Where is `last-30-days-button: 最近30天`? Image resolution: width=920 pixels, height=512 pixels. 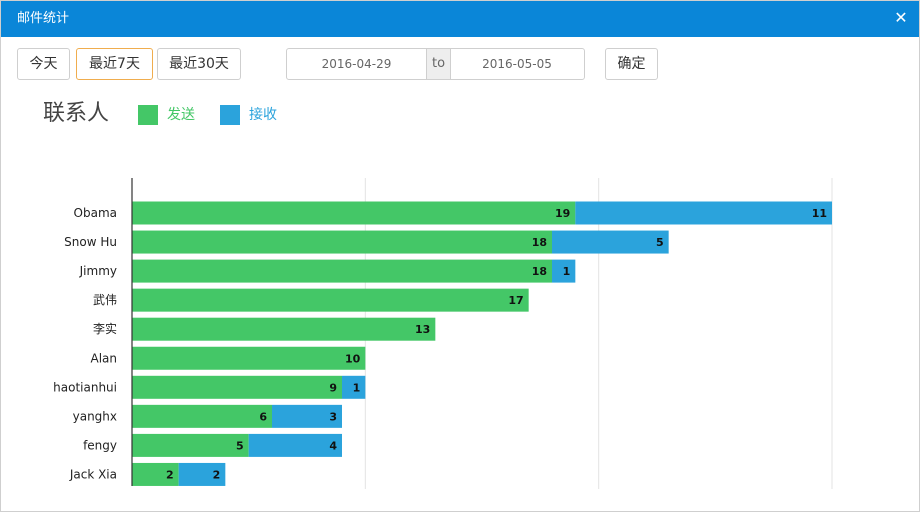
last-30-days-button: 最近30天 is located at coordinates (199, 64).